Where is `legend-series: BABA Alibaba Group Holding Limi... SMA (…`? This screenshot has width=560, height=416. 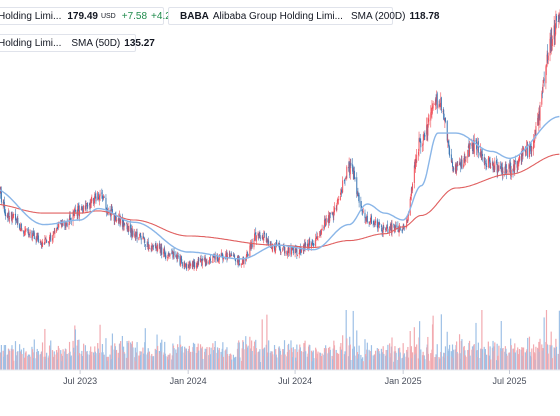 legend-series: BABA Alibaba Group Holding Limi... SMA (… is located at coordinates (303, 16).